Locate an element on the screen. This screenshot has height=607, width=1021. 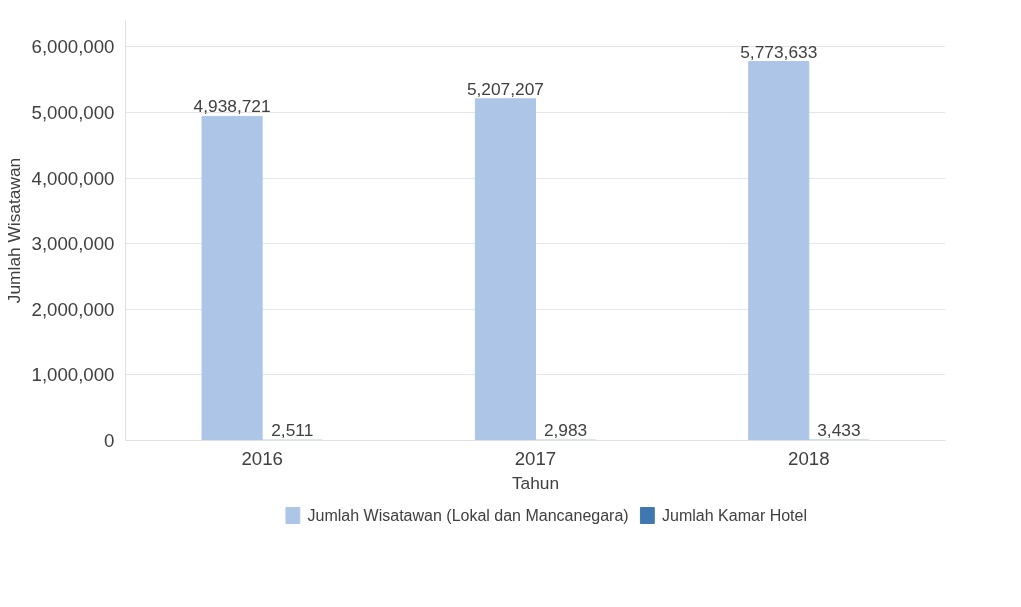
data-label: 3,433 is located at coordinates (839, 430).